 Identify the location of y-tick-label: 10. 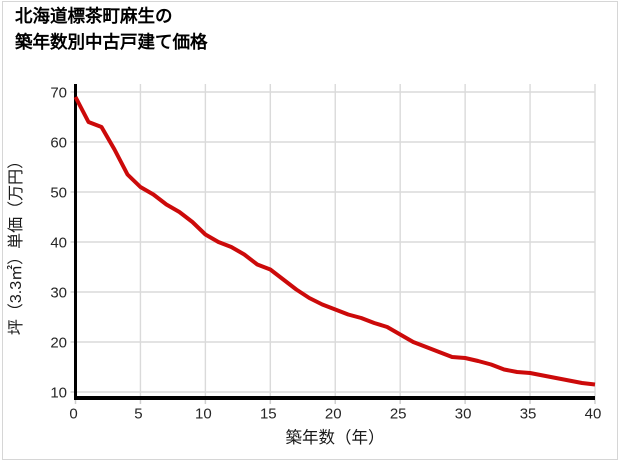
(58, 393).